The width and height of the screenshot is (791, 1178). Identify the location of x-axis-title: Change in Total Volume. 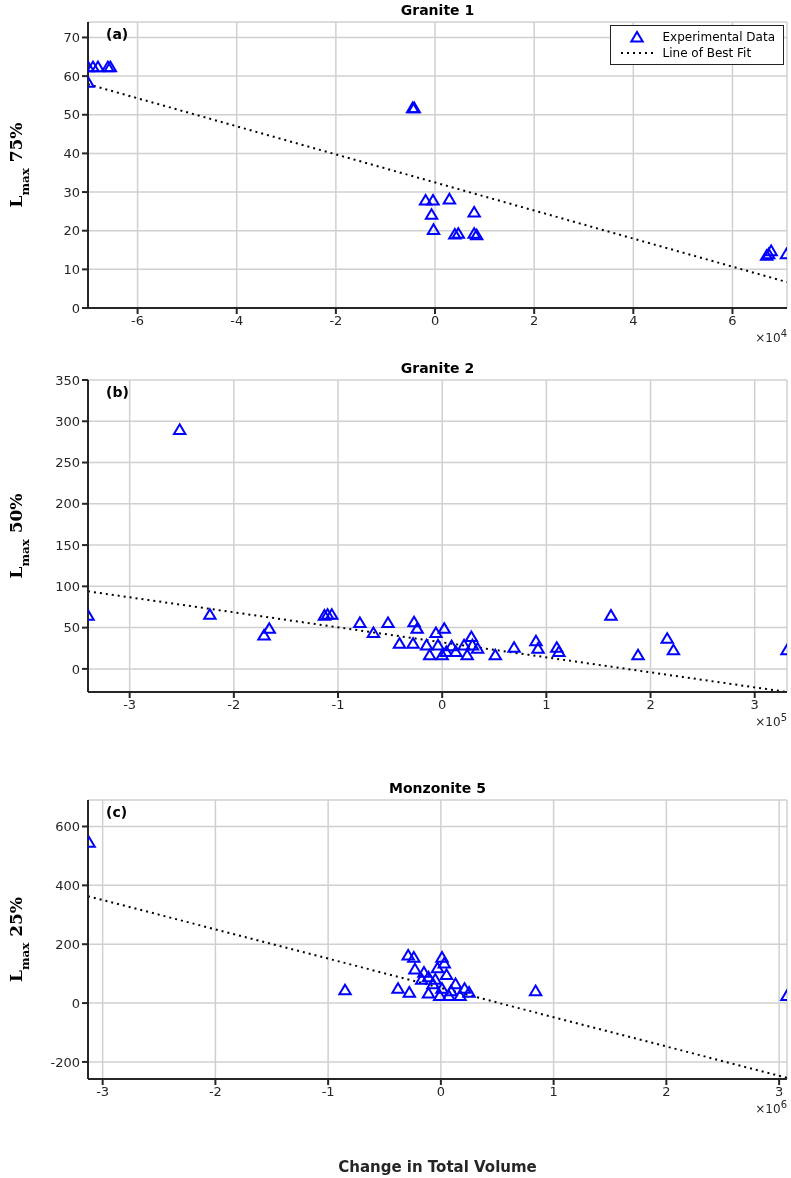
(437, 1167).